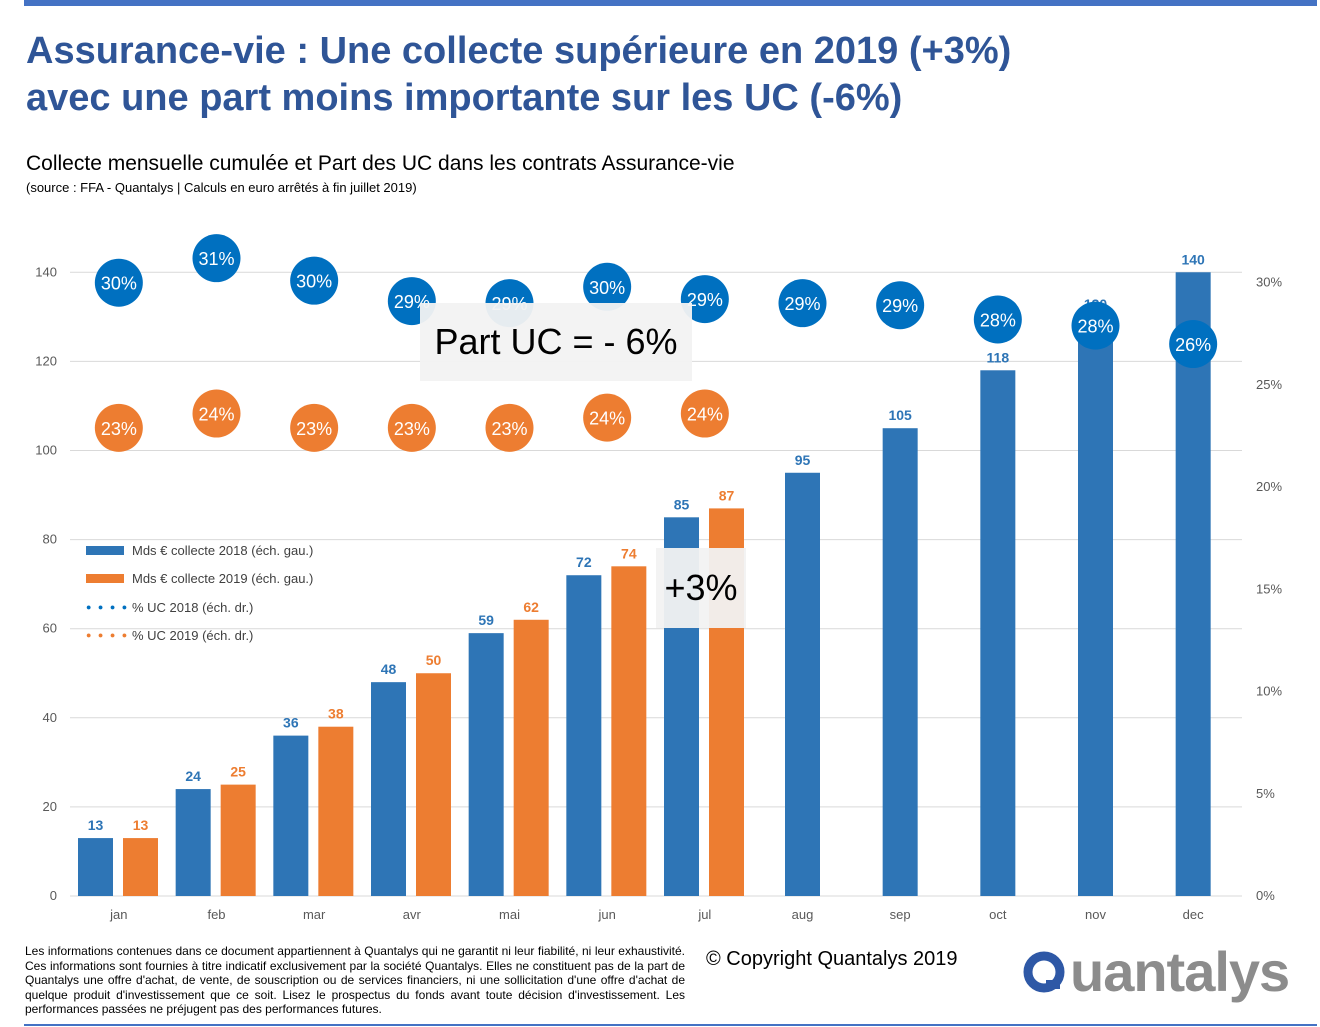 The height and width of the screenshot is (1027, 1320). Describe the element at coordinates (1193, 259) in the screenshot. I see `data-label-2018: 140` at that location.